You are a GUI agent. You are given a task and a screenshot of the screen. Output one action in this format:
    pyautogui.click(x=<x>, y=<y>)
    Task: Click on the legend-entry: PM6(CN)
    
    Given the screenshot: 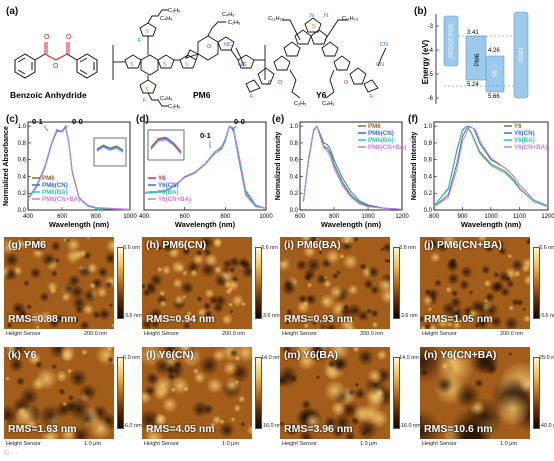 What is the action you would take?
    pyautogui.click(x=55, y=185)
    